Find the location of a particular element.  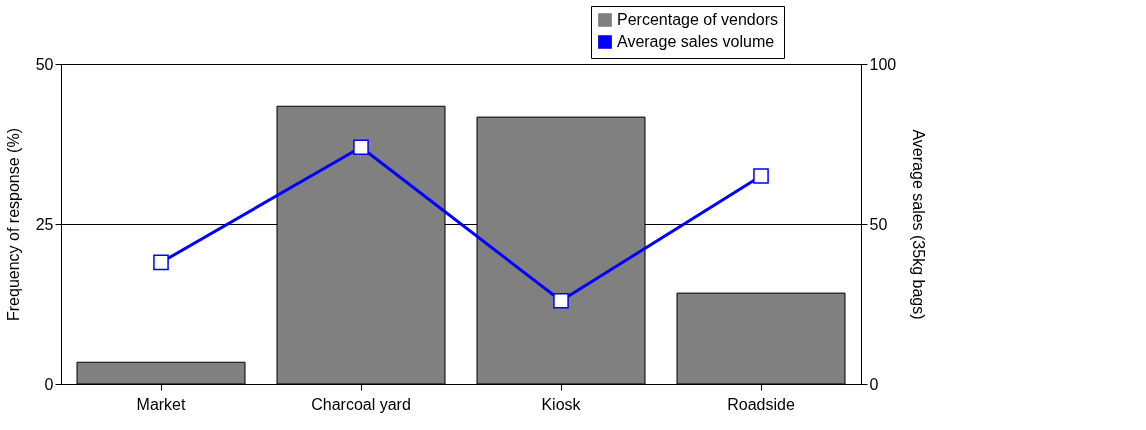

legend-label: Average sales volume is located at coordinates (696, 41).